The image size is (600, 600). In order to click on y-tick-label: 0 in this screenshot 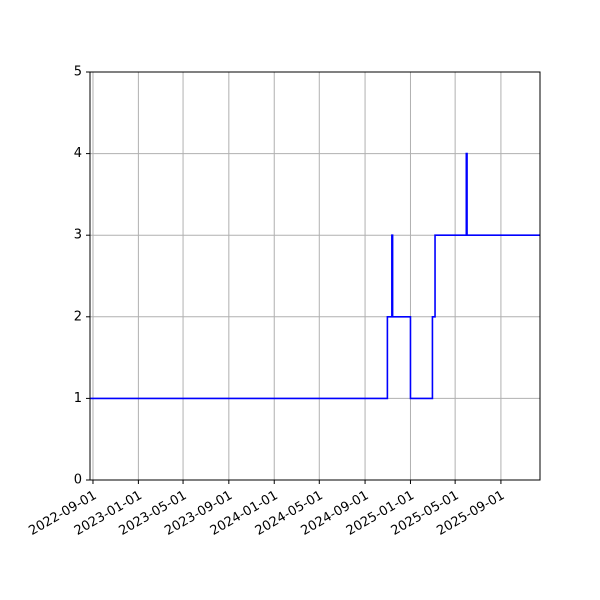, I will do `click(78, 480)`.